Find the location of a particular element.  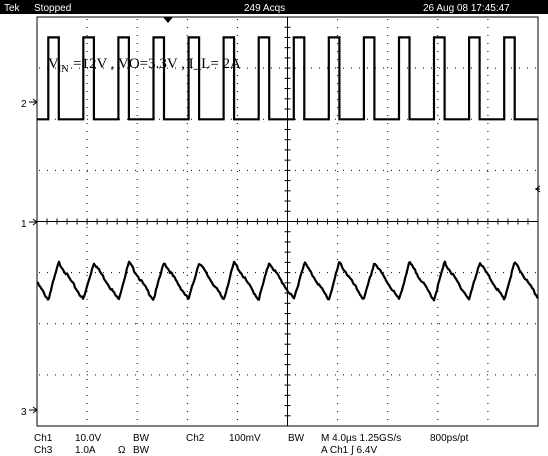

annotation-text: =12V , VO=3.3V , I_L= 2A is located at coordinates (157, 64).